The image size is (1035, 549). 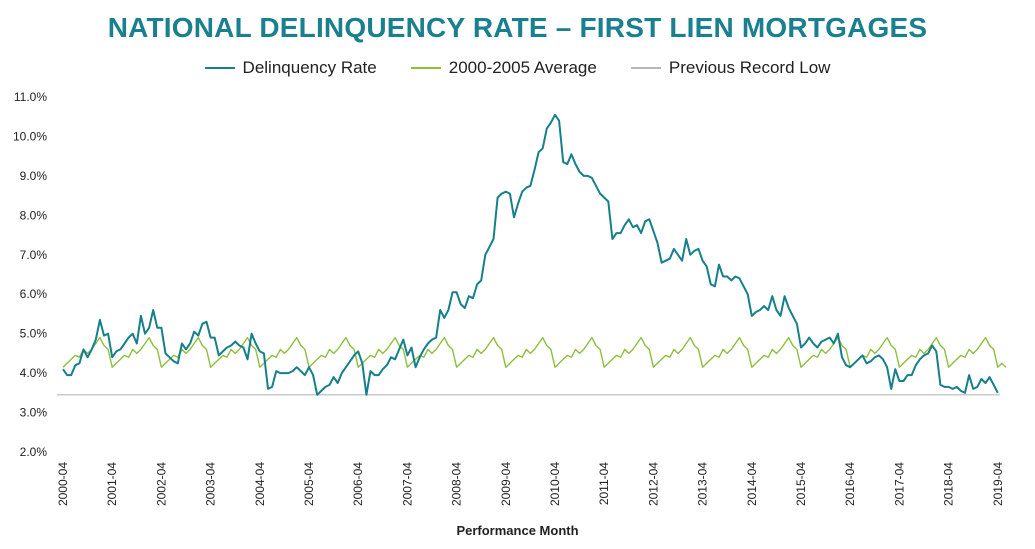 I want to click on x-tick-label: 2019-04, so click(x=998, y=484).